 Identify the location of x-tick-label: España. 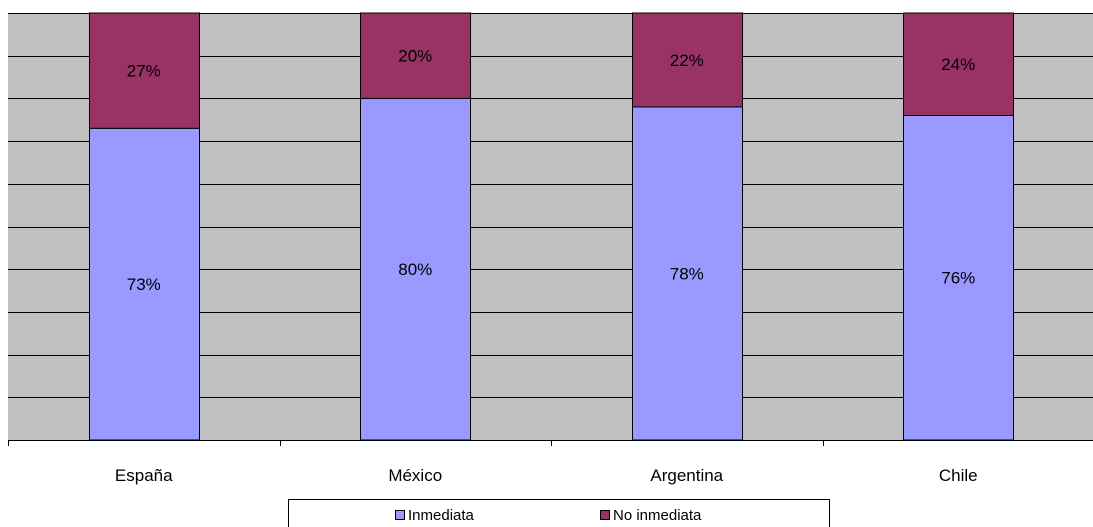
(144, 475).